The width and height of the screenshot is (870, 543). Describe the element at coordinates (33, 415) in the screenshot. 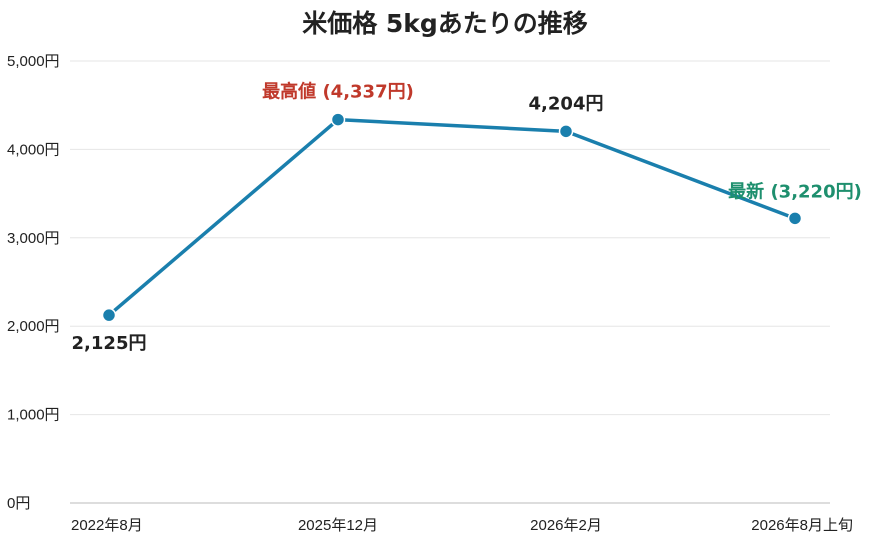

I see `y-tick-label: 1,000円` at that location.